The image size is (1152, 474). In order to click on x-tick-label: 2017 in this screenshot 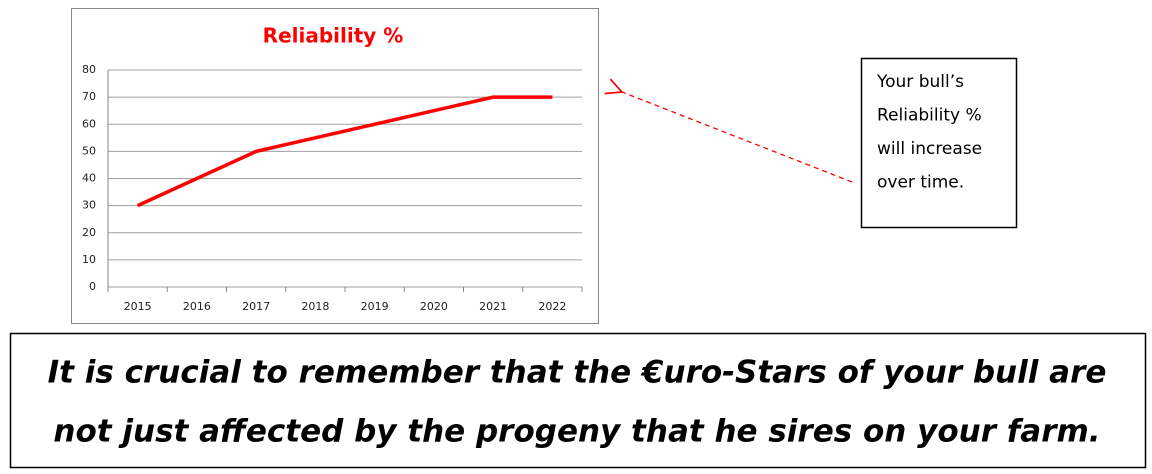, I will do `click(256, 306)`.